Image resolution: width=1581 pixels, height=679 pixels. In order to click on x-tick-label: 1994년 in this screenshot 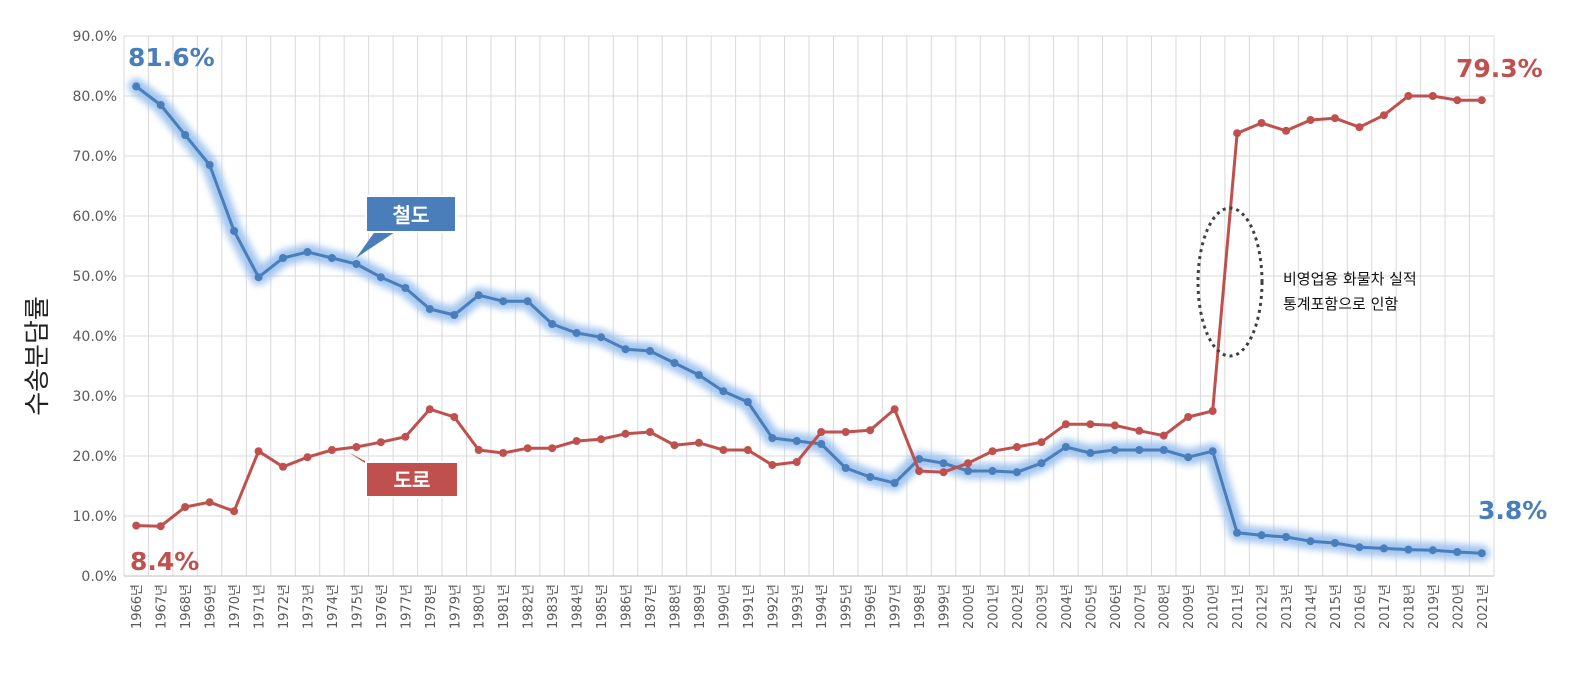, I will do `click(822, 606)`.